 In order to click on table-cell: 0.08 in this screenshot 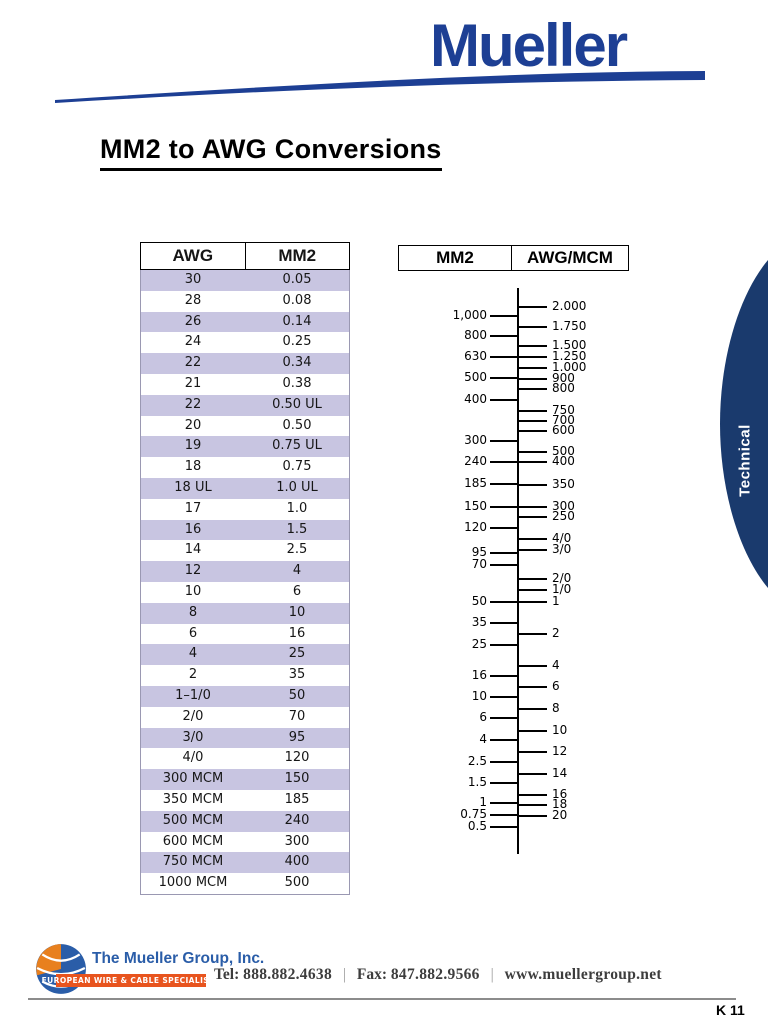, I will do `click(297, 300)`.